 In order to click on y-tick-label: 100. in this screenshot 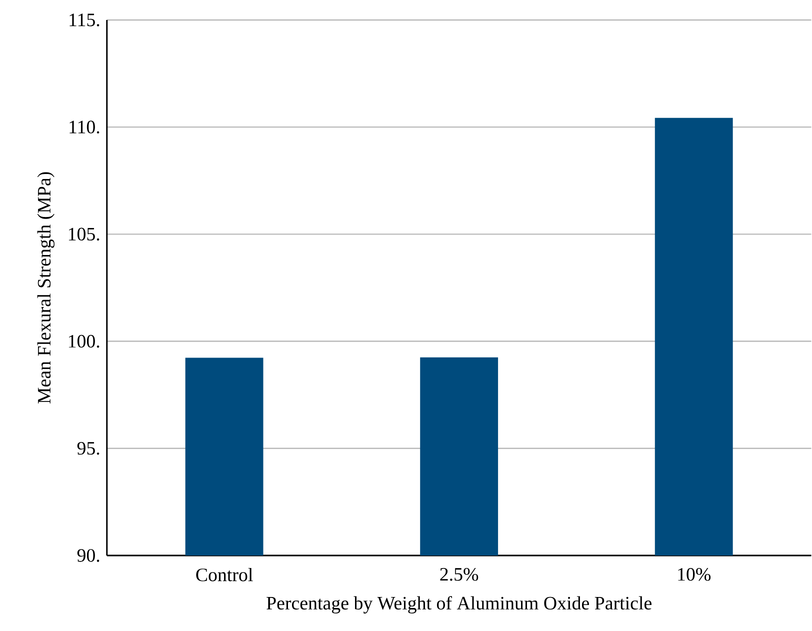, I will do `click(84, 341)`.